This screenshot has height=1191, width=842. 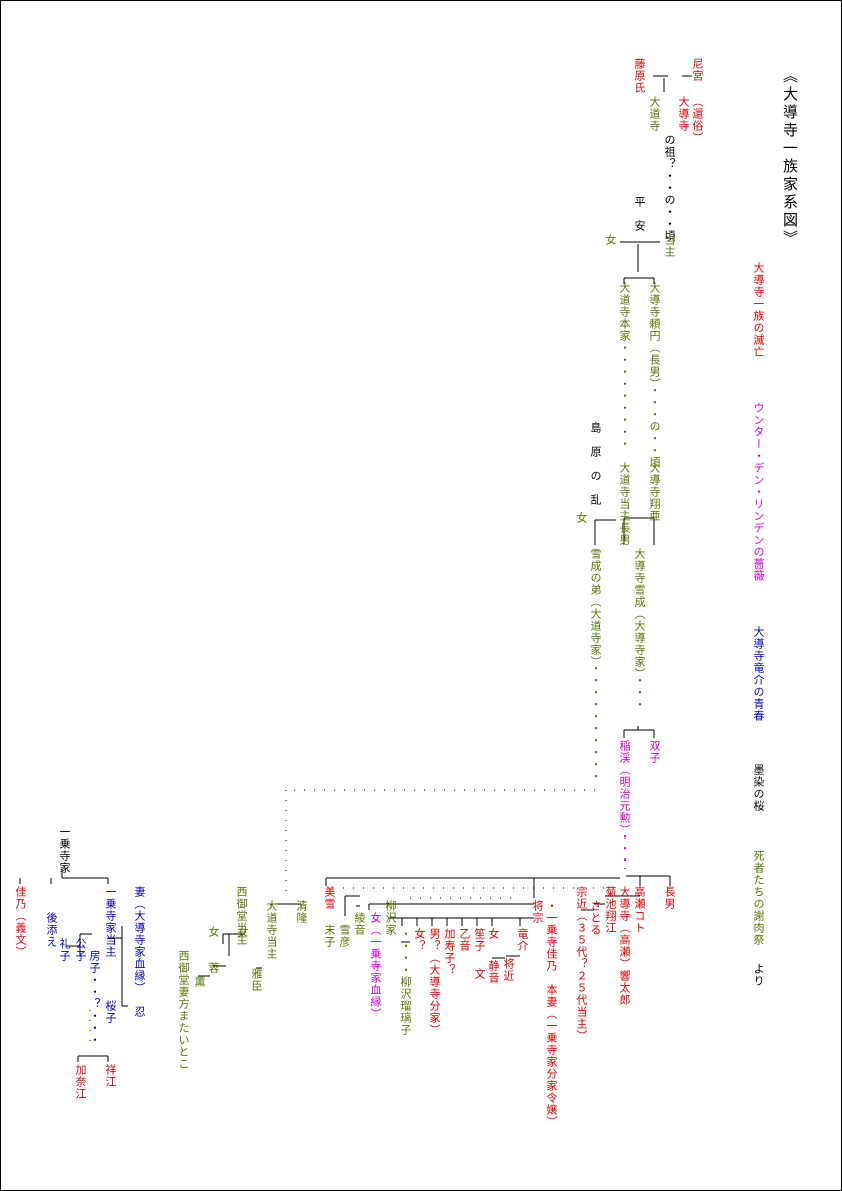 I want to click on person-onna_ichijou: 女（一乗寺家血縁）, so click(x=375, y=966).